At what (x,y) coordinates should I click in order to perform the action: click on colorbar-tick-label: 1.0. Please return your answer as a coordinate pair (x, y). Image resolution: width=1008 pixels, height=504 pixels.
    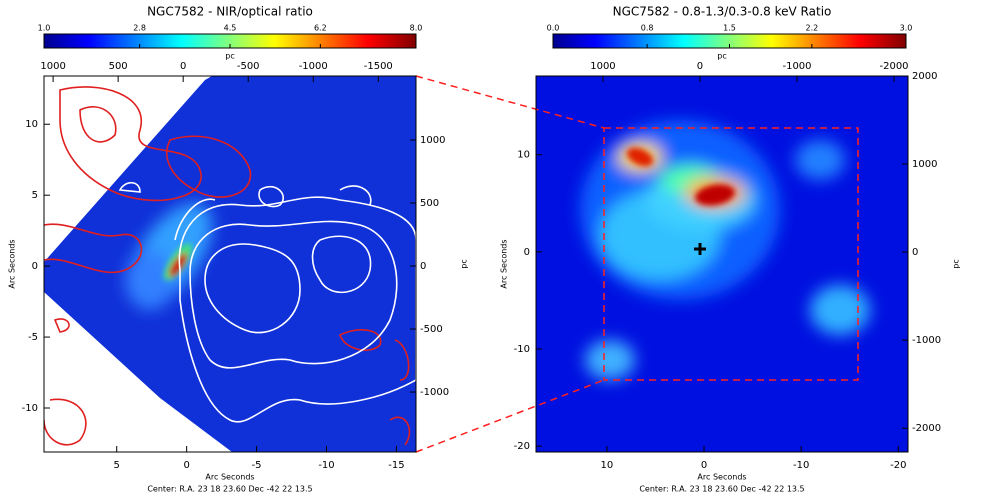
    Looking at the image, I should click on (44, 28).